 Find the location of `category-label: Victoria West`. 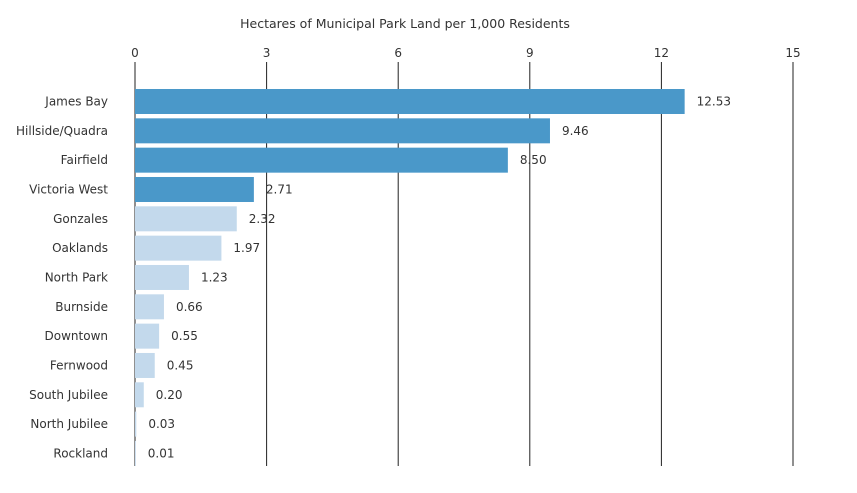

category-label: Victoria West is located at coordinates (68, 189).